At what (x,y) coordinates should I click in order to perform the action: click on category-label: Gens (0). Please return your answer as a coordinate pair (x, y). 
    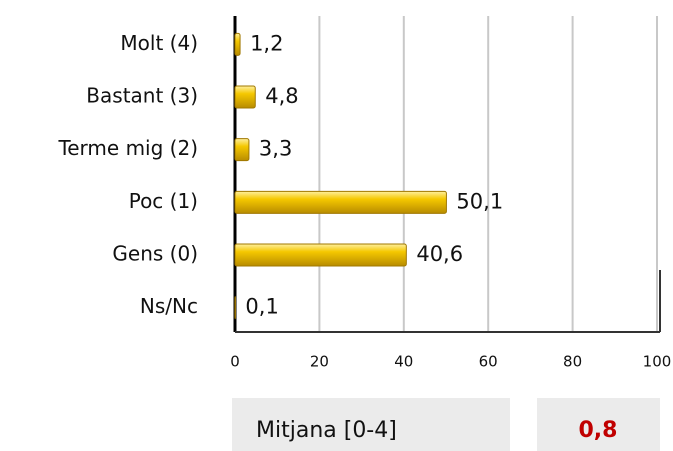
    Looking at the image, I should click on (155, 254).